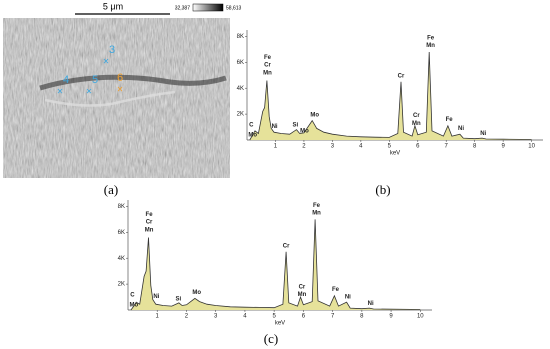 This screenshot has width=550, height=349. Describe the element at coordinates (271, 338) in the screenshot. I see `panel-label: (c)` at that location.